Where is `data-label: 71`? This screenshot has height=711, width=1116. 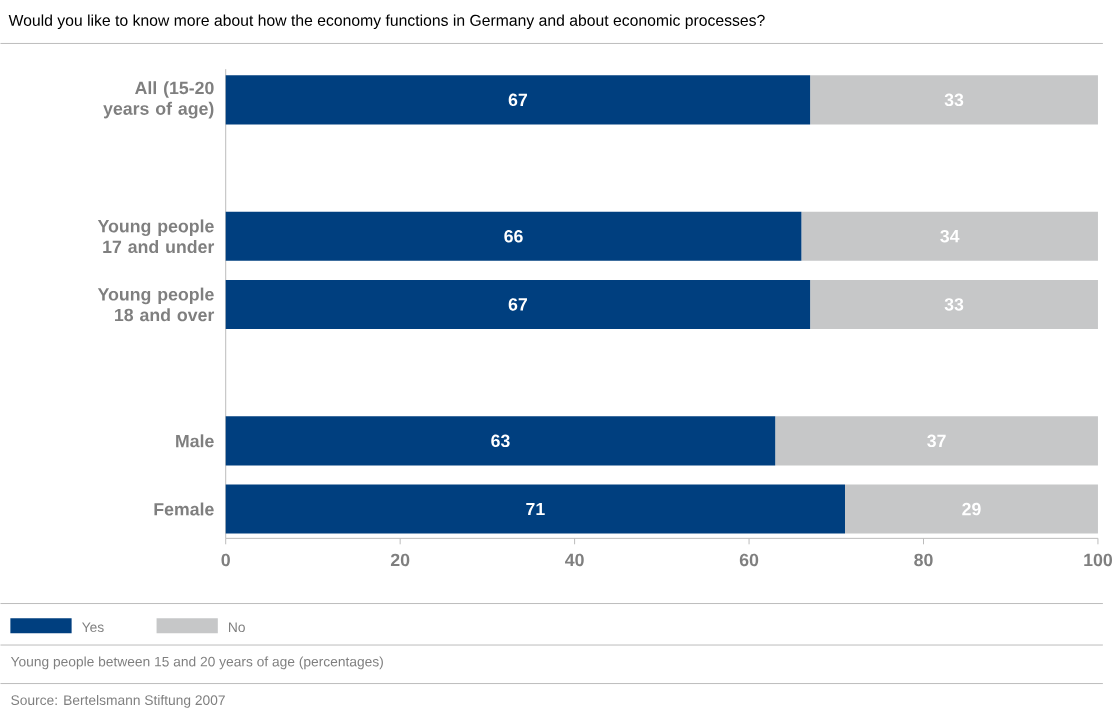 data-label: 71 is located at coordinates (535, 509).